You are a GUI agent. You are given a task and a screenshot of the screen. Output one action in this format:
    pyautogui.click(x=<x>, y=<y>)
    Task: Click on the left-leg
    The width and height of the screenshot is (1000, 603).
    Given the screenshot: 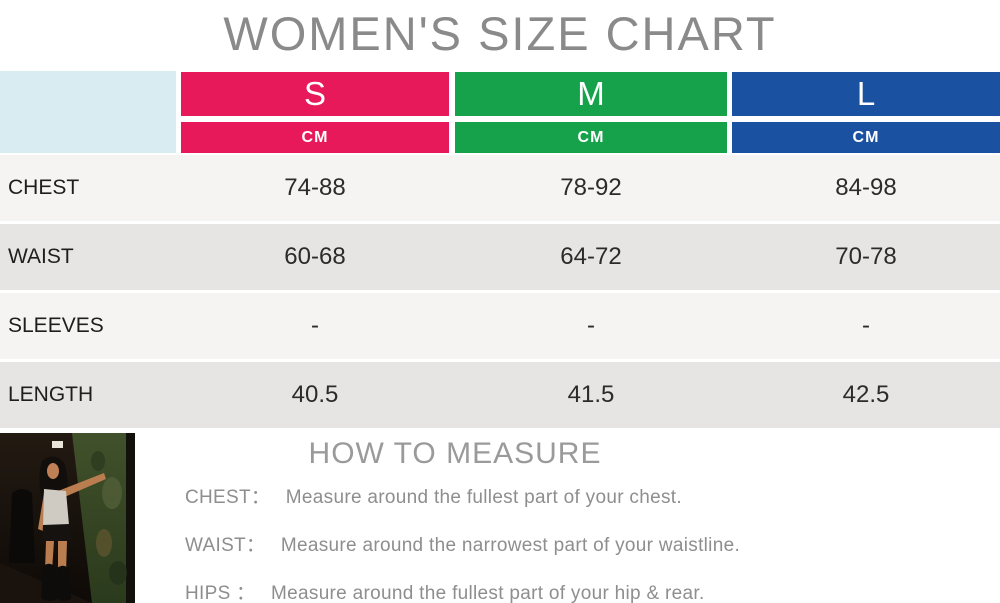 What is the action you would take?
    pyautogui.click(x=49, y=556)
    